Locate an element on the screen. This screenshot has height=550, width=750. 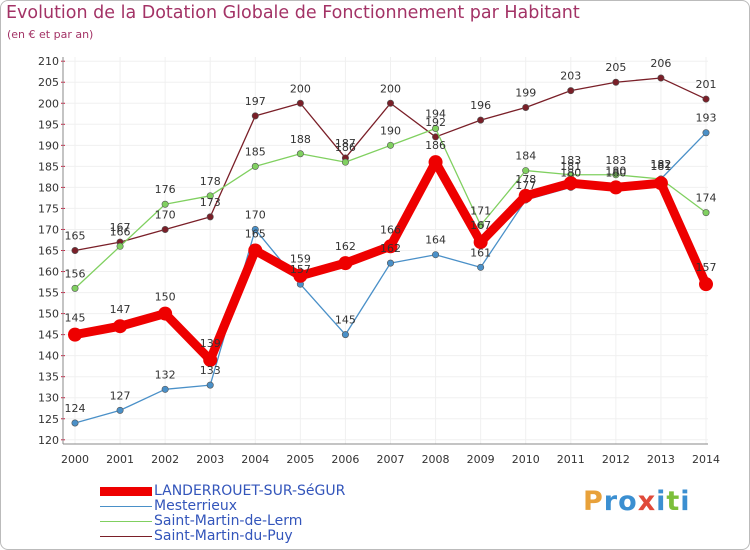
logo-letter: x is located at coordinates (647, 501).